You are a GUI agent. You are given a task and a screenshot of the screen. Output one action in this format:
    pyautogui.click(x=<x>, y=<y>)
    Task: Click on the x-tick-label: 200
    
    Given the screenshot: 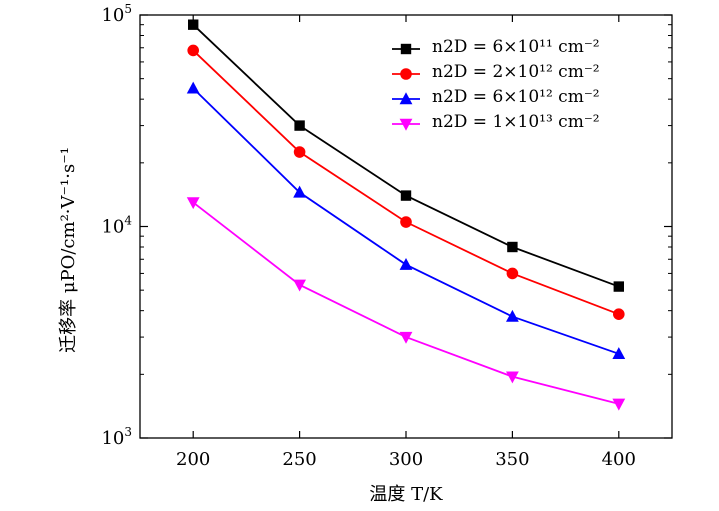 What is the action you would take?
    pyautogui.click(x=193, y=459)
    